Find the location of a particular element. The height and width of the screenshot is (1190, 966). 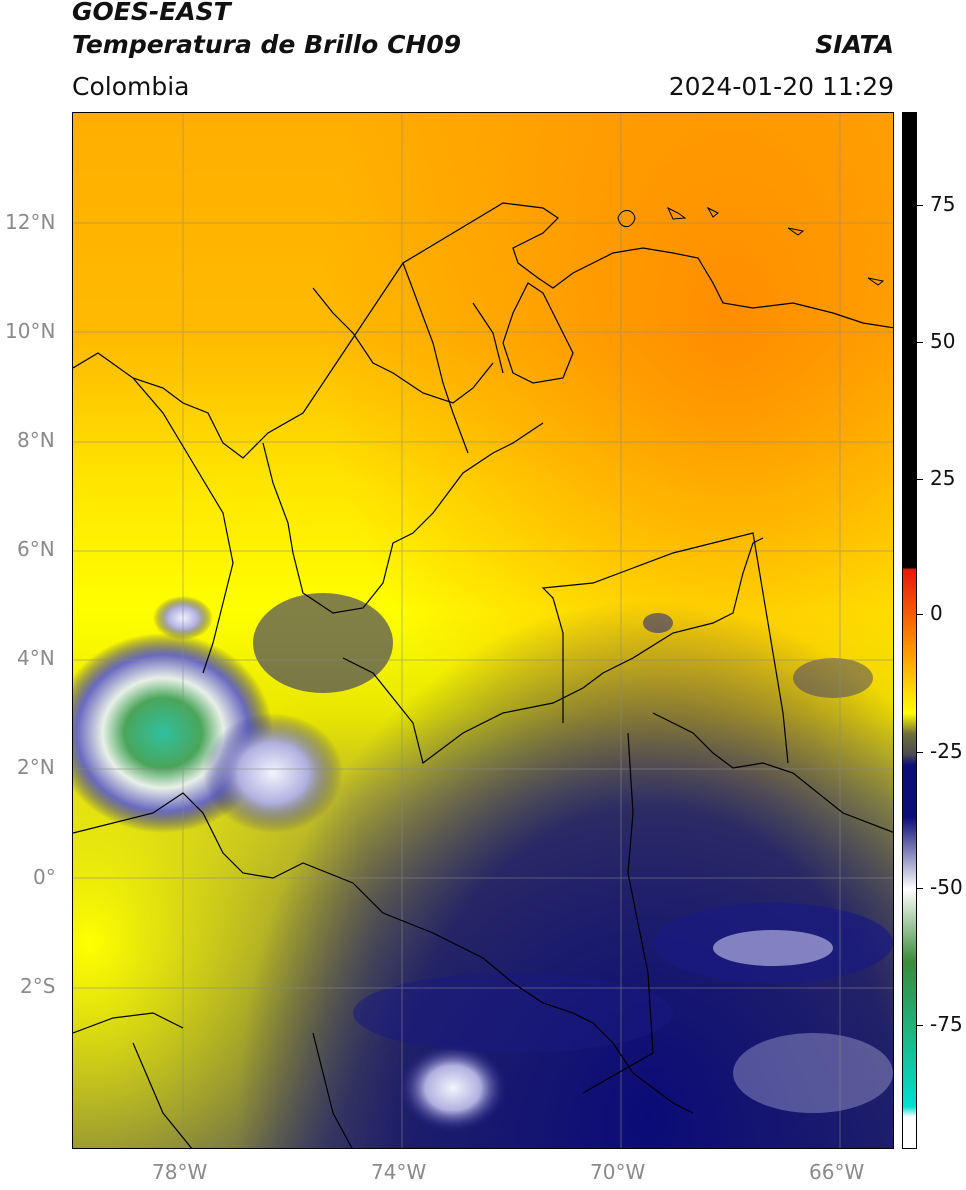

lat-label: 2°S is located at coordinates (38, 986).